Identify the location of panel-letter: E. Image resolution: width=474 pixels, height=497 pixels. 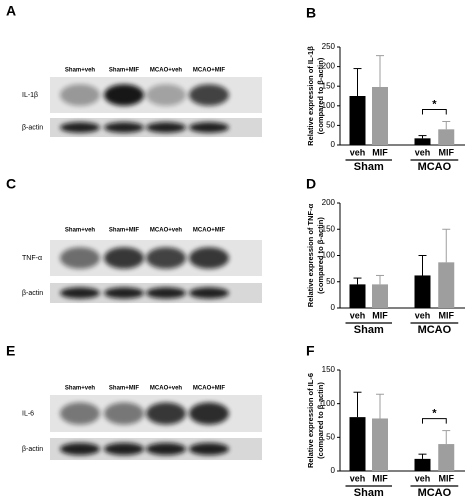
(10, 351).